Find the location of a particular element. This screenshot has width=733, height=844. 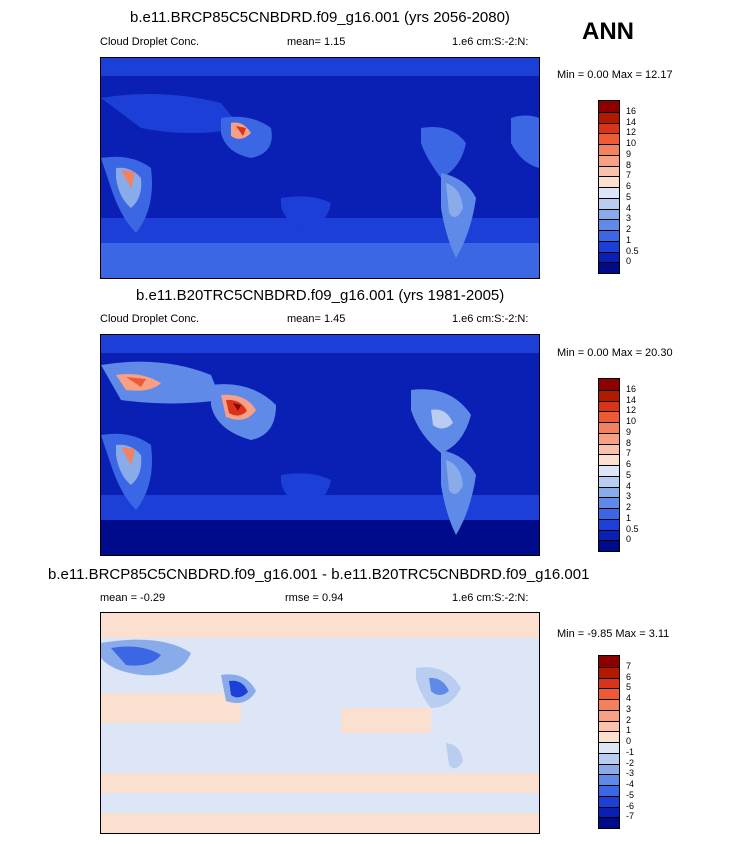

panel3-rmse-label: rmse = 0.94 is located at coordinates (314, 598).